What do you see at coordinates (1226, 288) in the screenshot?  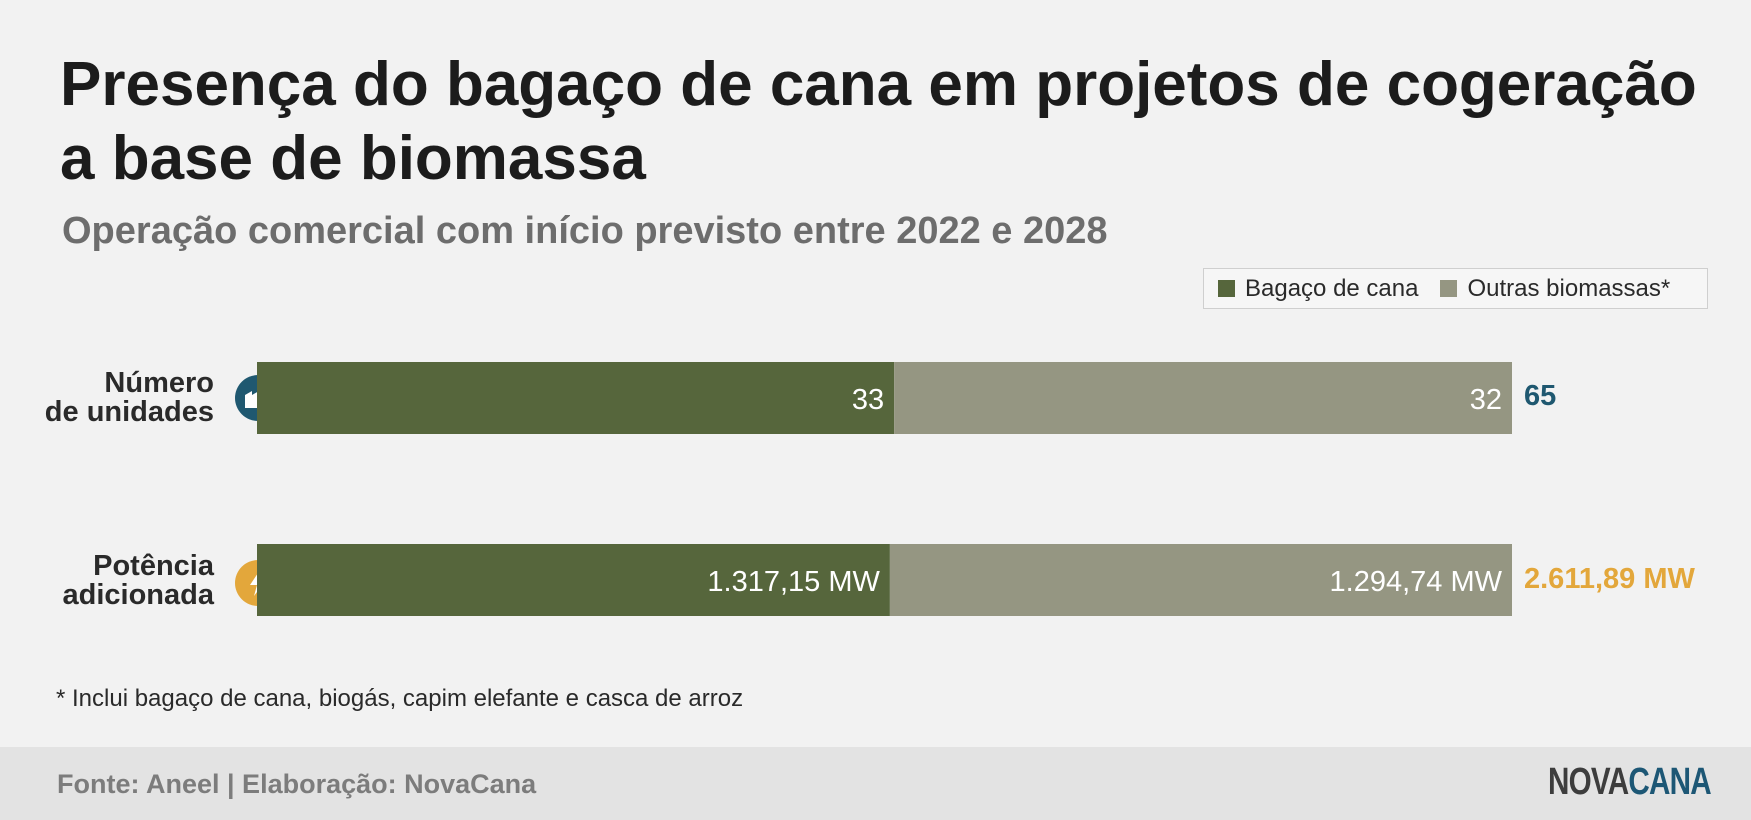 I see `legend-swatch-bagaco` at bounding box center [1226, 288].